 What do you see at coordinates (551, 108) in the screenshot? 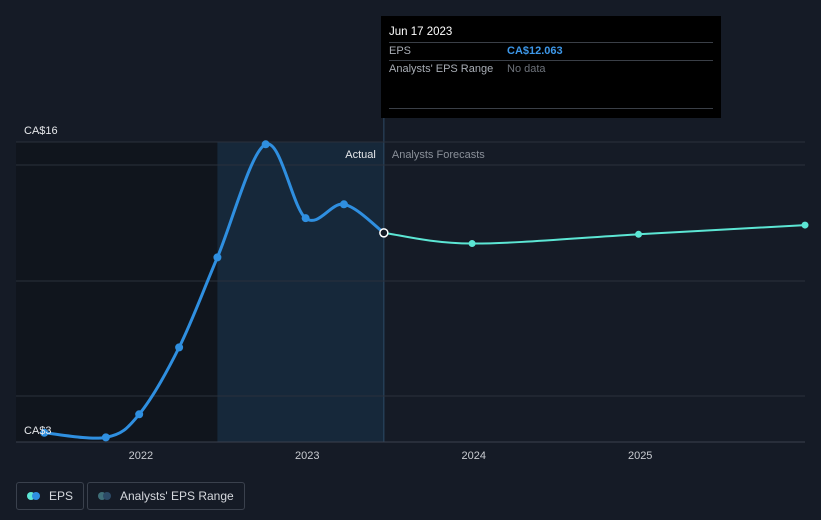
I see `tooltip-divider` at bounding box center [551, 108].